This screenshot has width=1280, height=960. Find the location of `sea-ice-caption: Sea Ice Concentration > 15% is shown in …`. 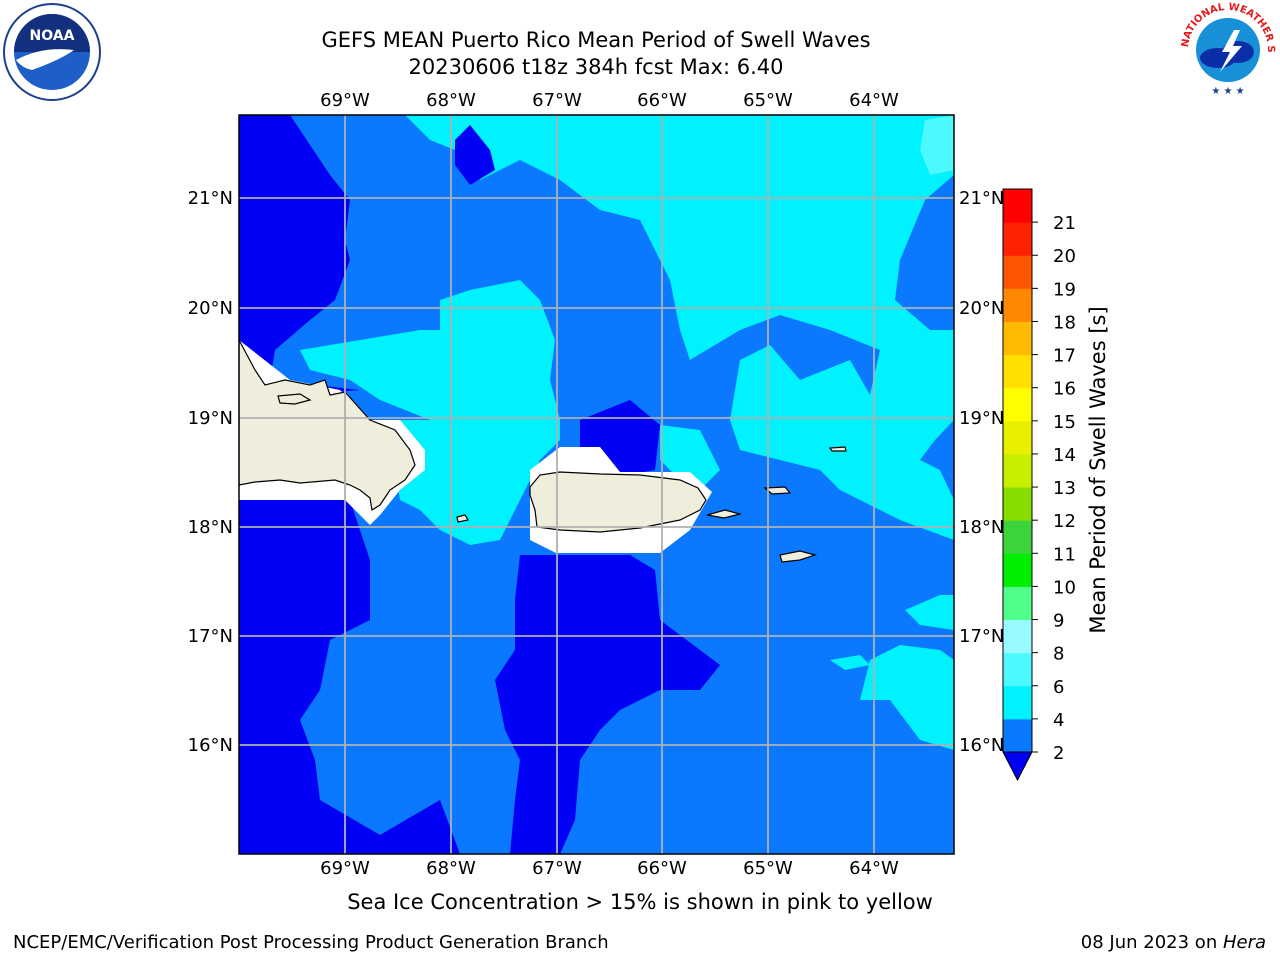

sea-ice-caption: Sea Ice Concentration > 15% is shown in … is located at coordinates (640, 902).